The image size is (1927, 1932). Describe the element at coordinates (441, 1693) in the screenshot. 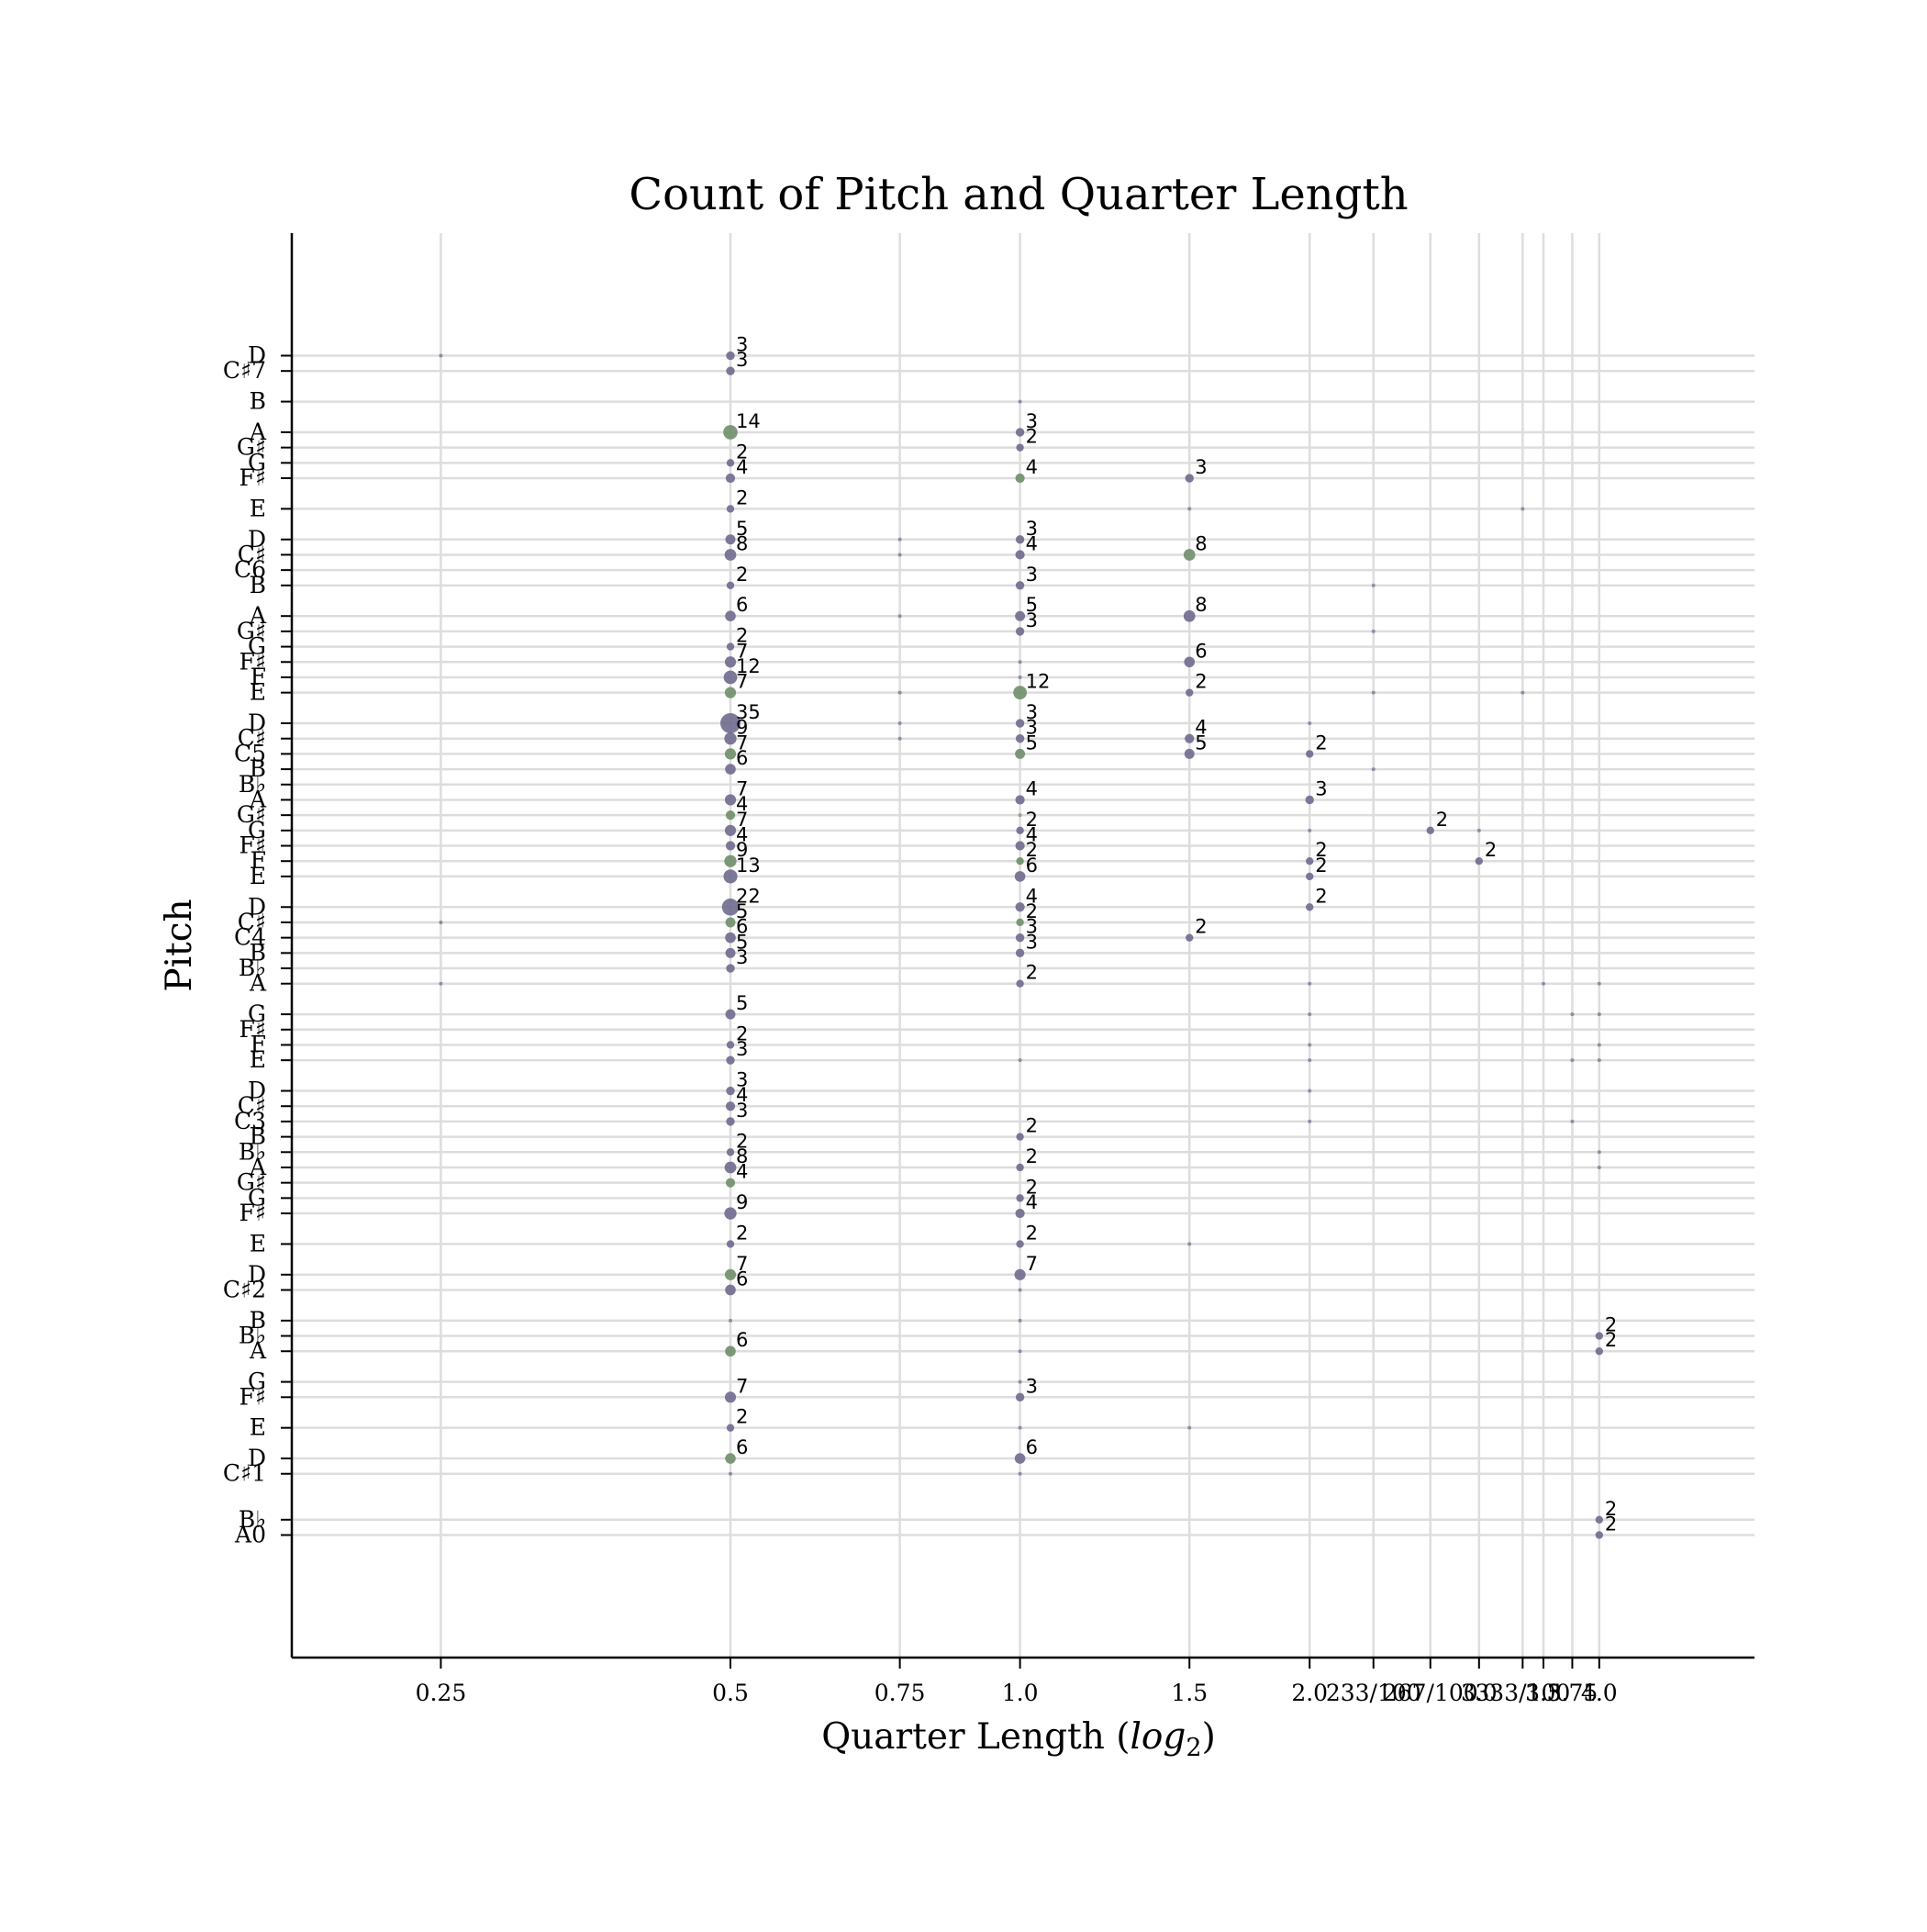

I see `x-tick-label: 0.25` at that location.